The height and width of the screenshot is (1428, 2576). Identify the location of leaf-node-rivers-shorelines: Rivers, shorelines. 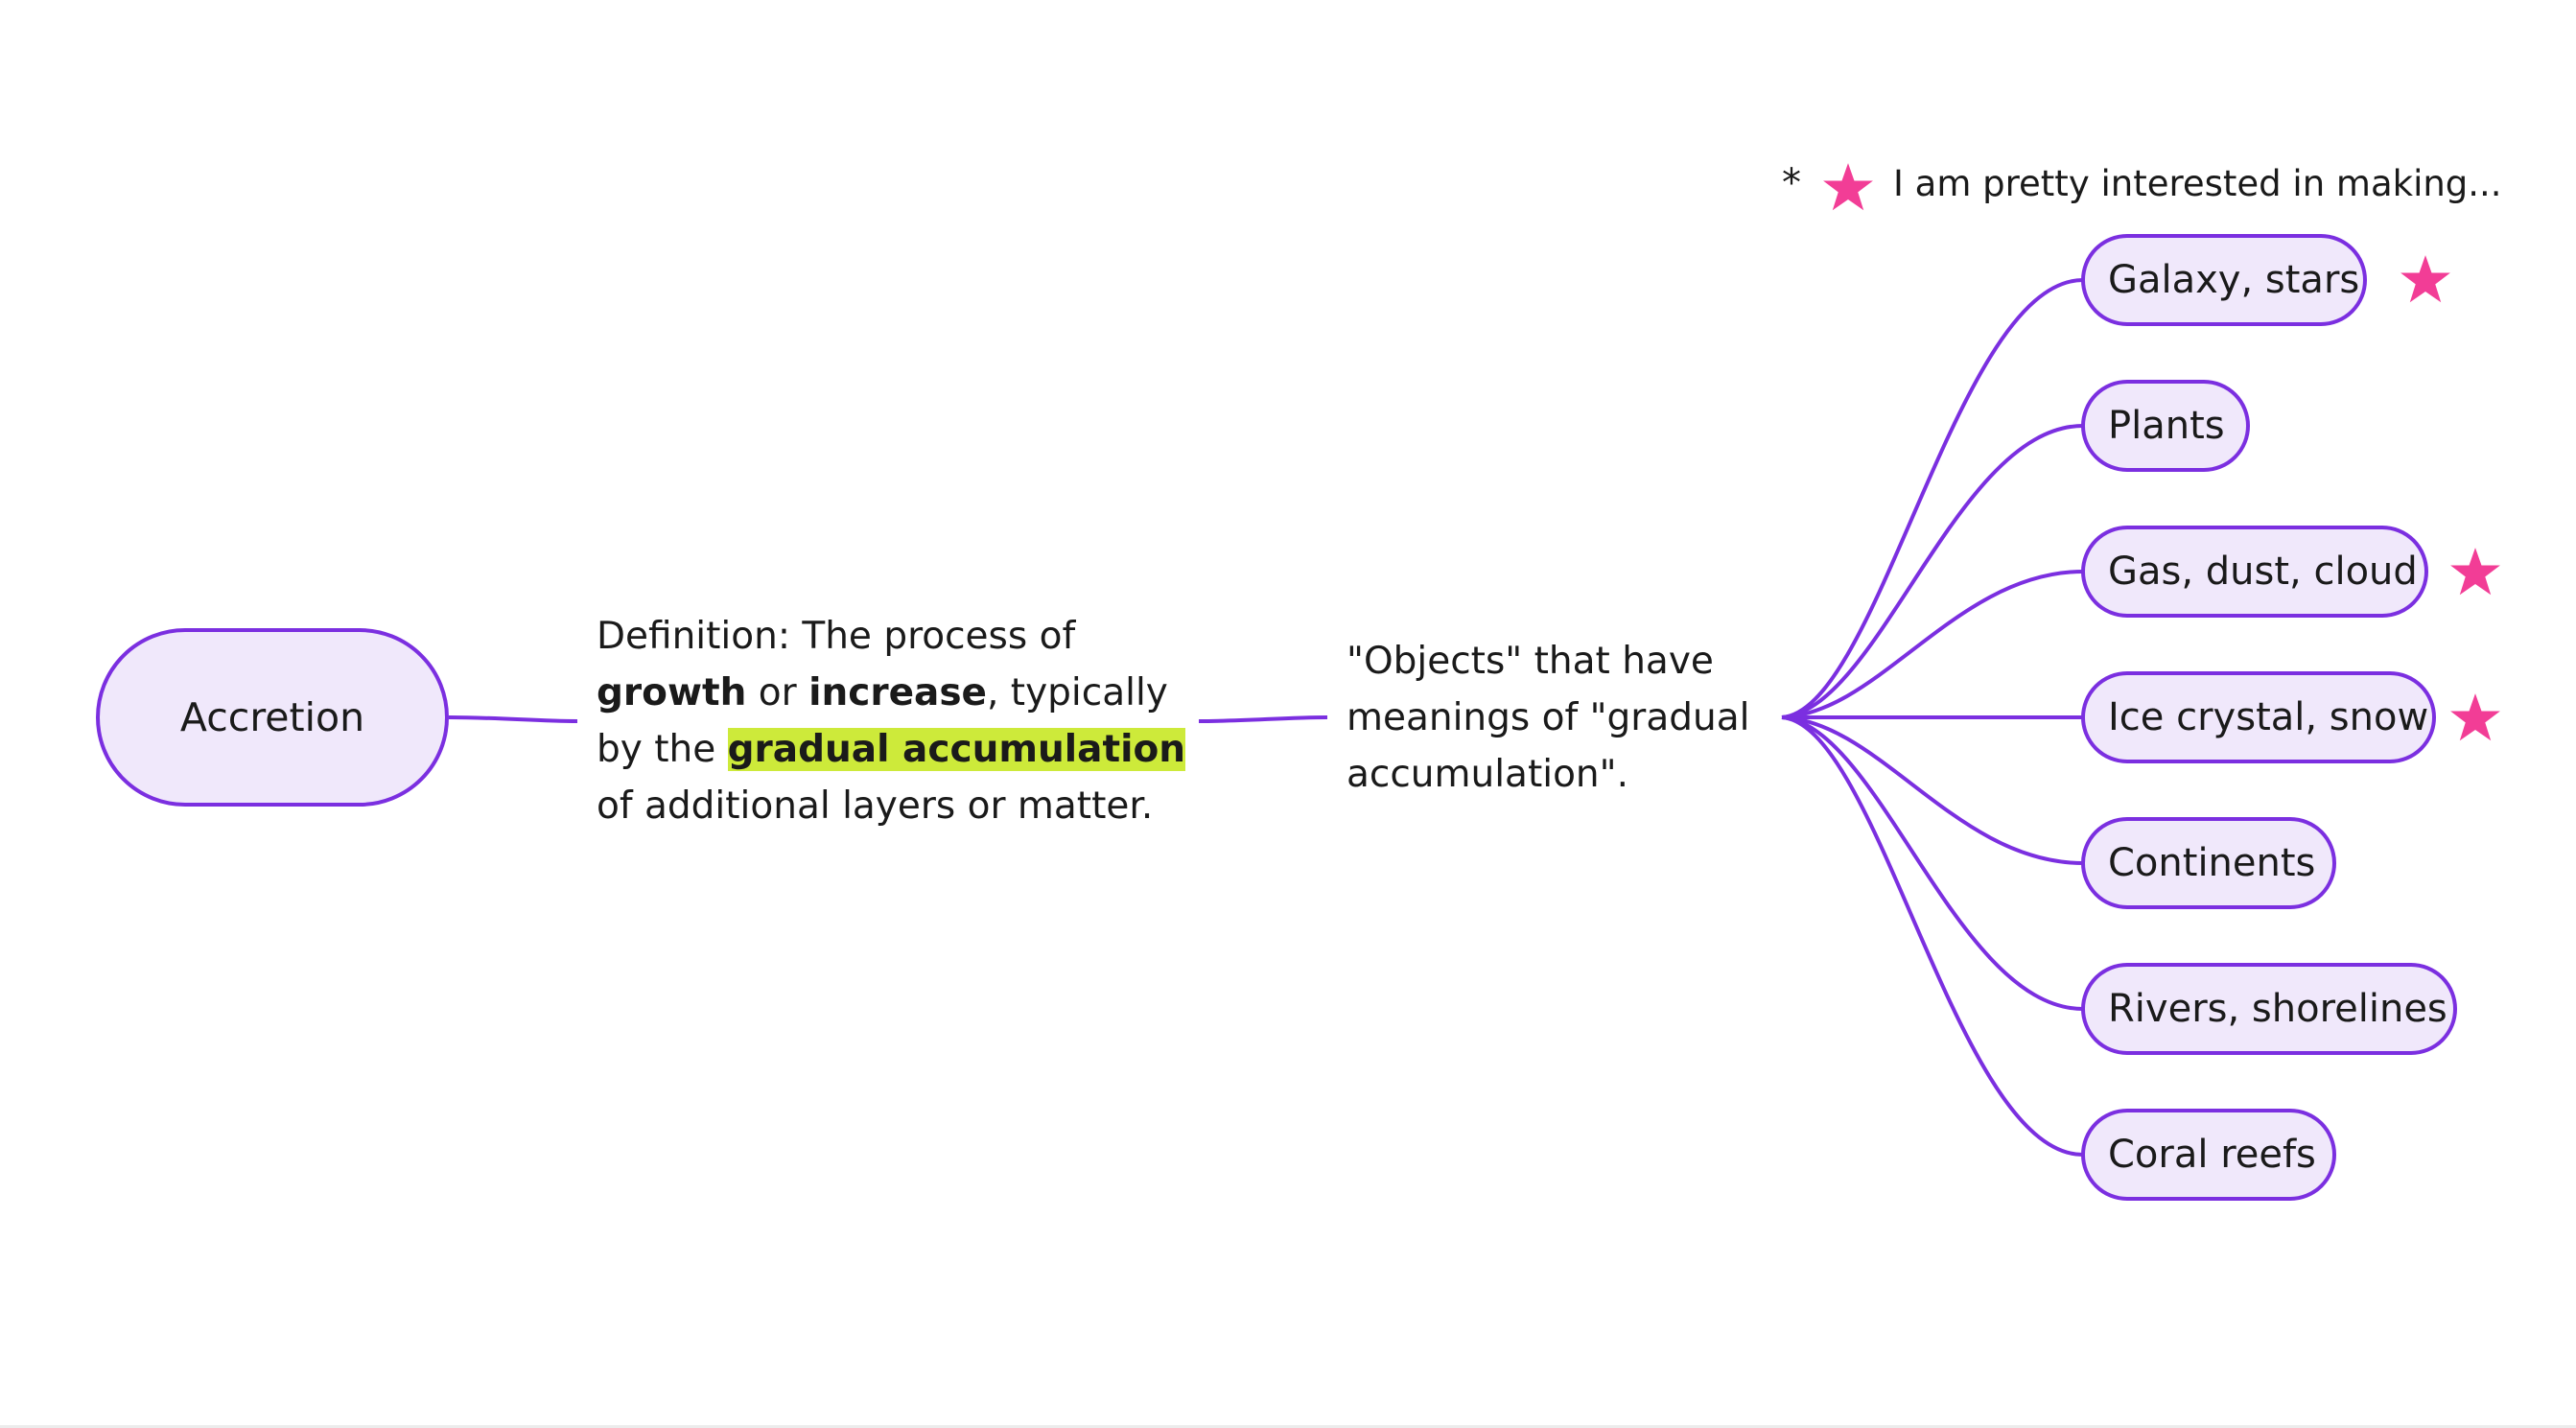
(2269, 1009).